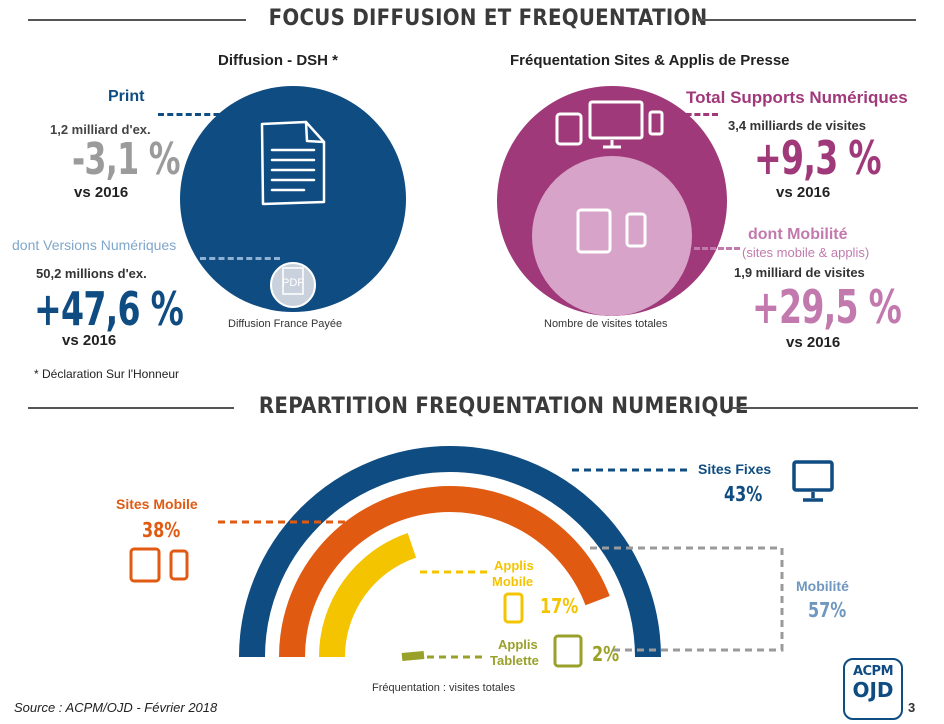 This screenshot has height=724, width=944. I want to click on value-mobilite: 57%, so click(827, 610).